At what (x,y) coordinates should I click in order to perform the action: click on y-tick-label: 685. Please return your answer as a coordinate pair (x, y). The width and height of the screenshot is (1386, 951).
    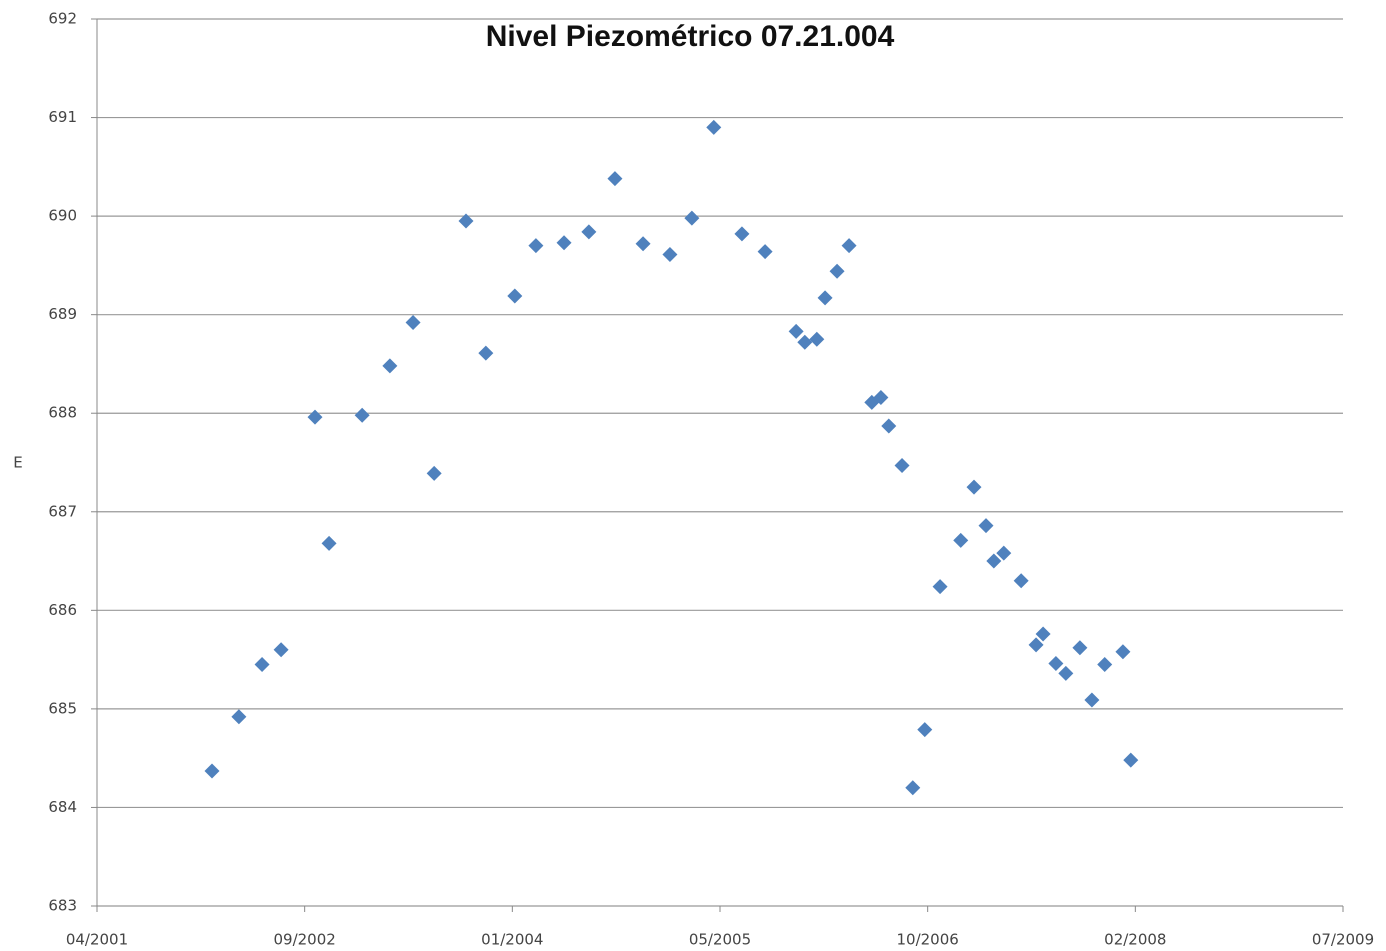
    Looking at the image, I should click on (62, 708).